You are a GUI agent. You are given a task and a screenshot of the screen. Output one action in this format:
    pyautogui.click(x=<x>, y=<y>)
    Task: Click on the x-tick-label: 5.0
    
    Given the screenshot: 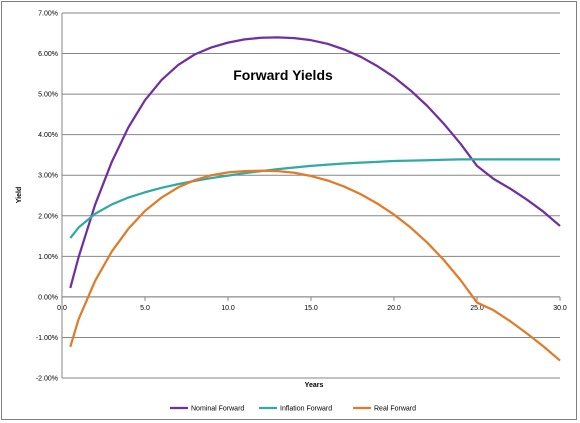 What is the action you would take?
    pyautogui.click(x=145, y=308)
    